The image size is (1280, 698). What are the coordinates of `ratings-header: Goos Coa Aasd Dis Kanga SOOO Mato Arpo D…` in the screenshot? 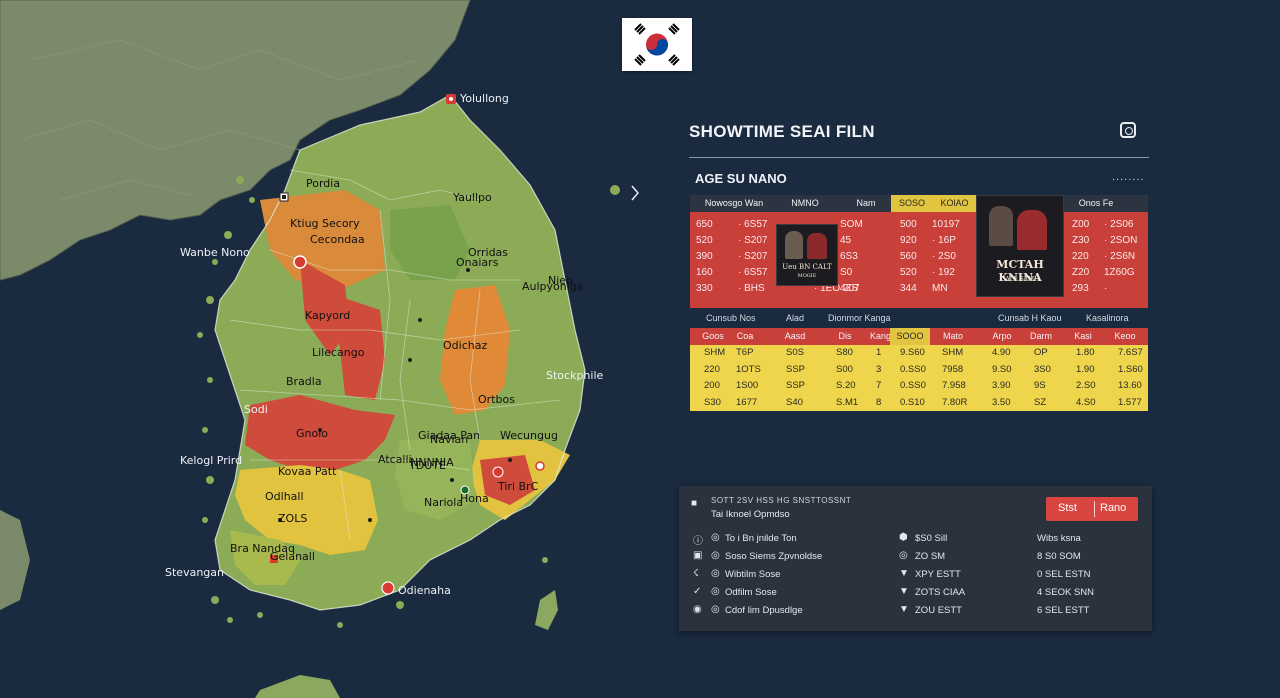 It's located at (919, 336).